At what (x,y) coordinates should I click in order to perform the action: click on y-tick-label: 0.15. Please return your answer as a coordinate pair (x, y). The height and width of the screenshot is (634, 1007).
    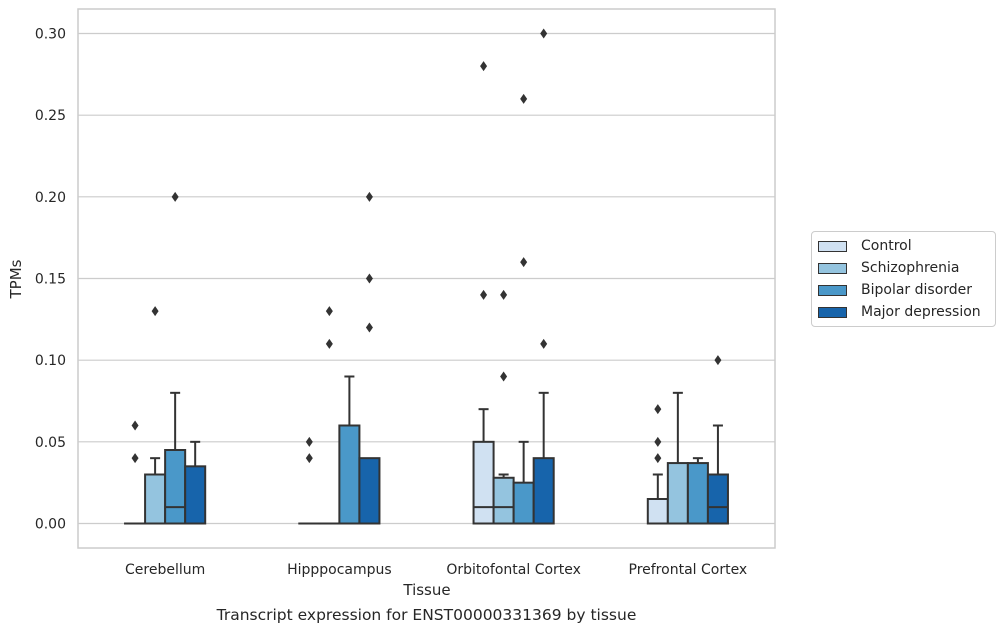
    Looking at the image, I should click on (50, 280).